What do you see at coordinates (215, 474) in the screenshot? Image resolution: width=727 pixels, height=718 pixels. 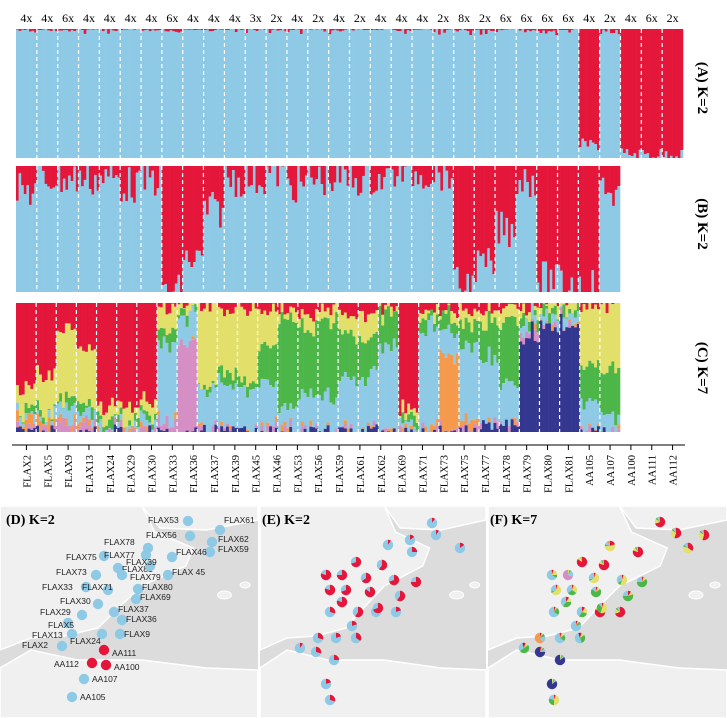 I see `population-label: FLAX37` at bounding box center [215, 474].